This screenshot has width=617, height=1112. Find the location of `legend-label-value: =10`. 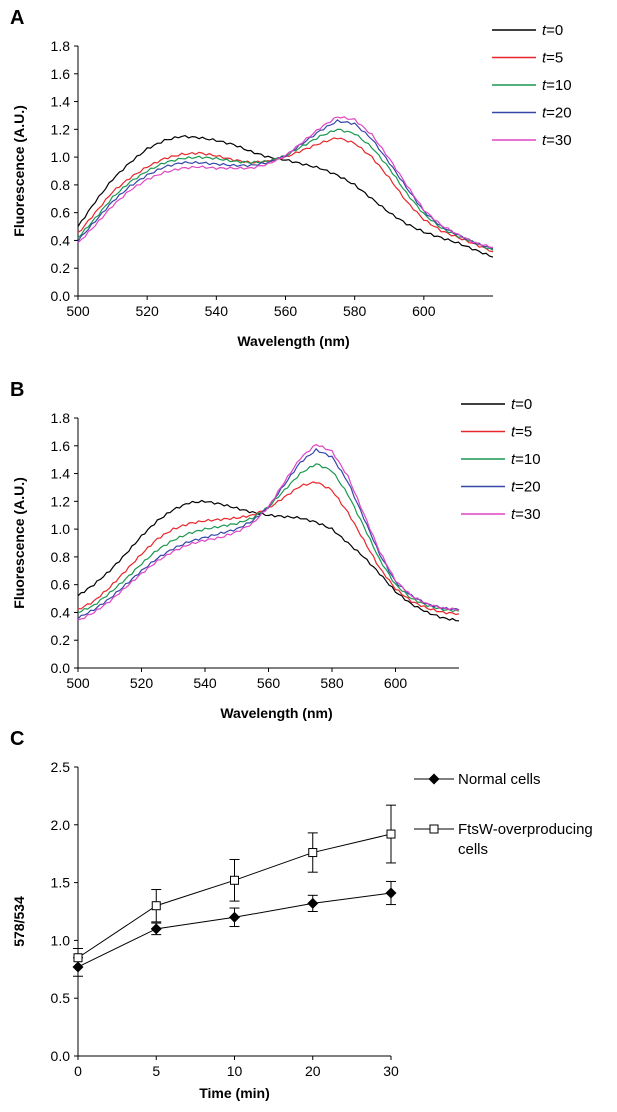

legend-label-value: =10 is located at coordinates (558, 85).